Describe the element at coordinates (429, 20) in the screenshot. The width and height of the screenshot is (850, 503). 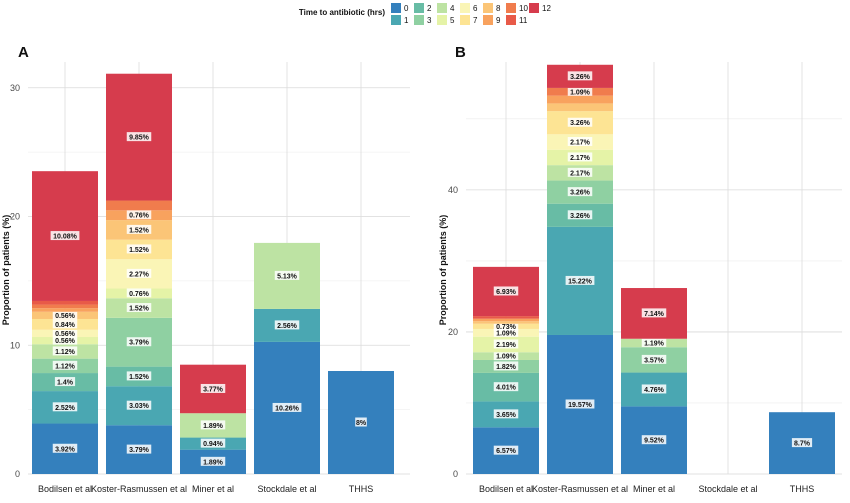
I see `legend-label-3: 3` at that location.